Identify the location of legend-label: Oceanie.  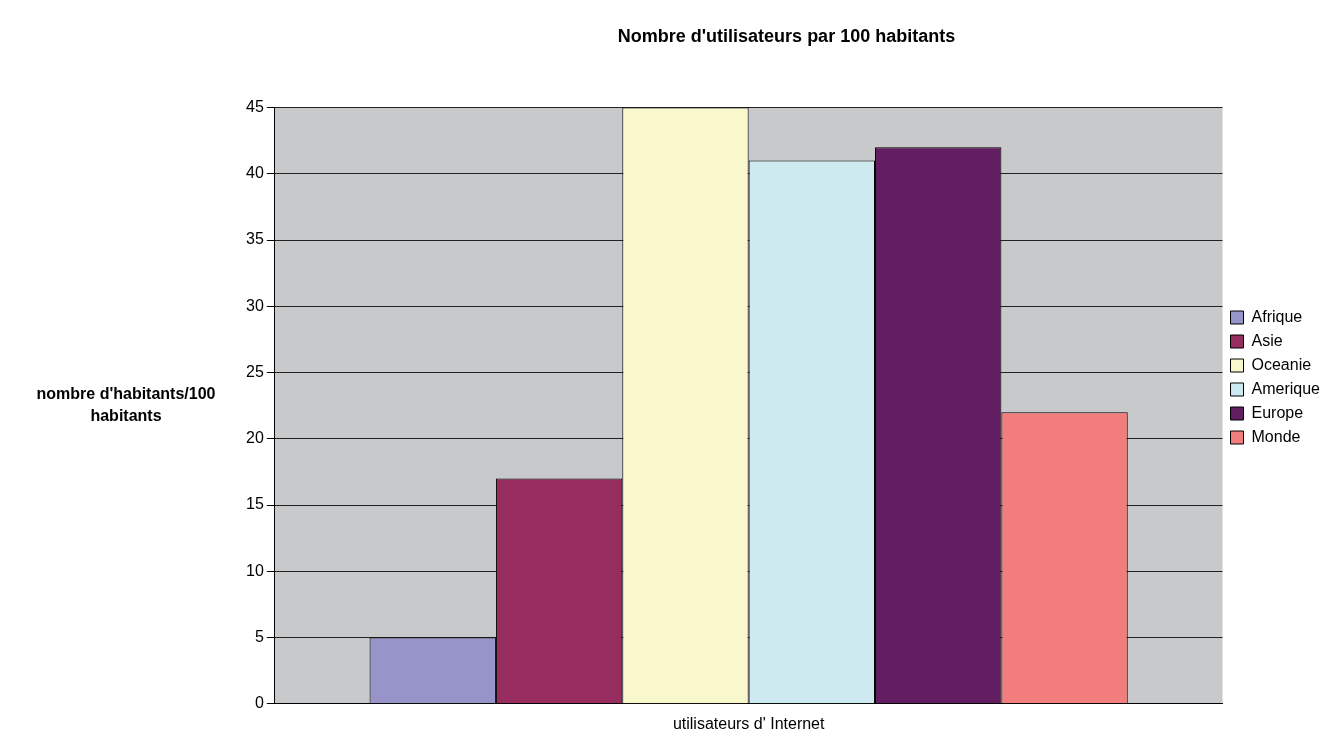
(1281, 364).